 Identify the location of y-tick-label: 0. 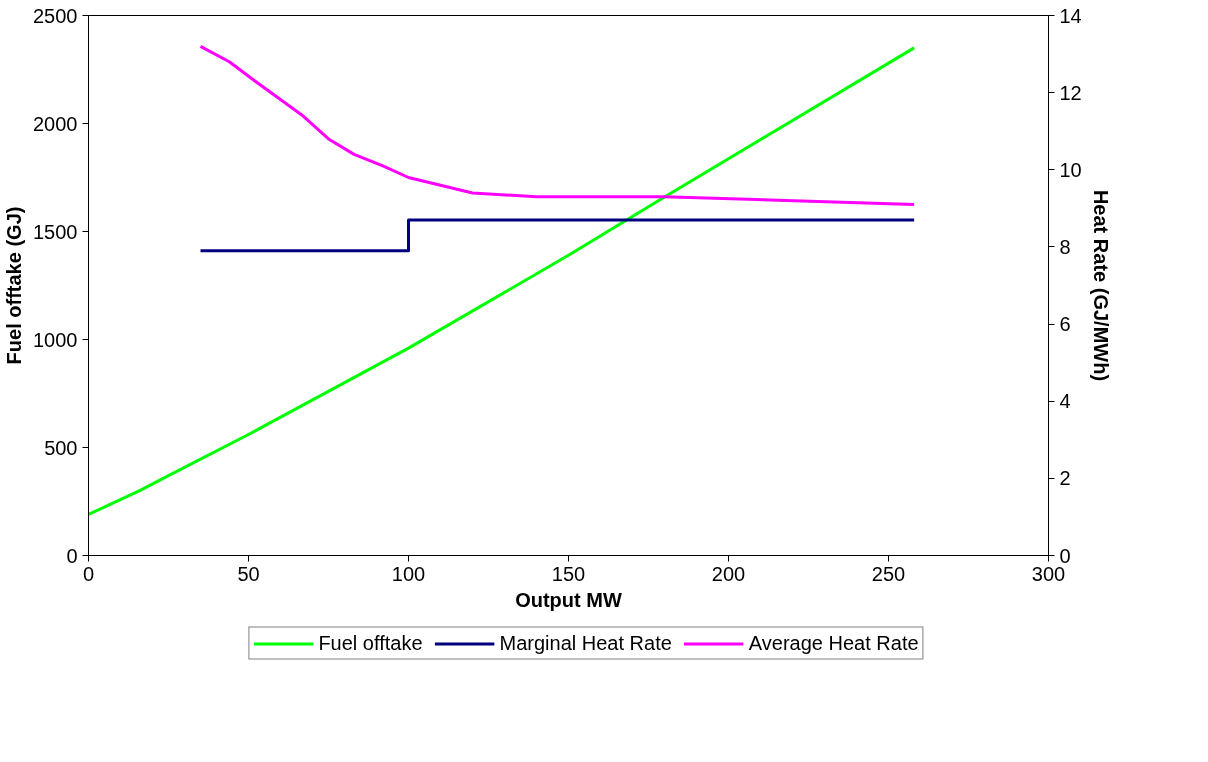
(72, 555).